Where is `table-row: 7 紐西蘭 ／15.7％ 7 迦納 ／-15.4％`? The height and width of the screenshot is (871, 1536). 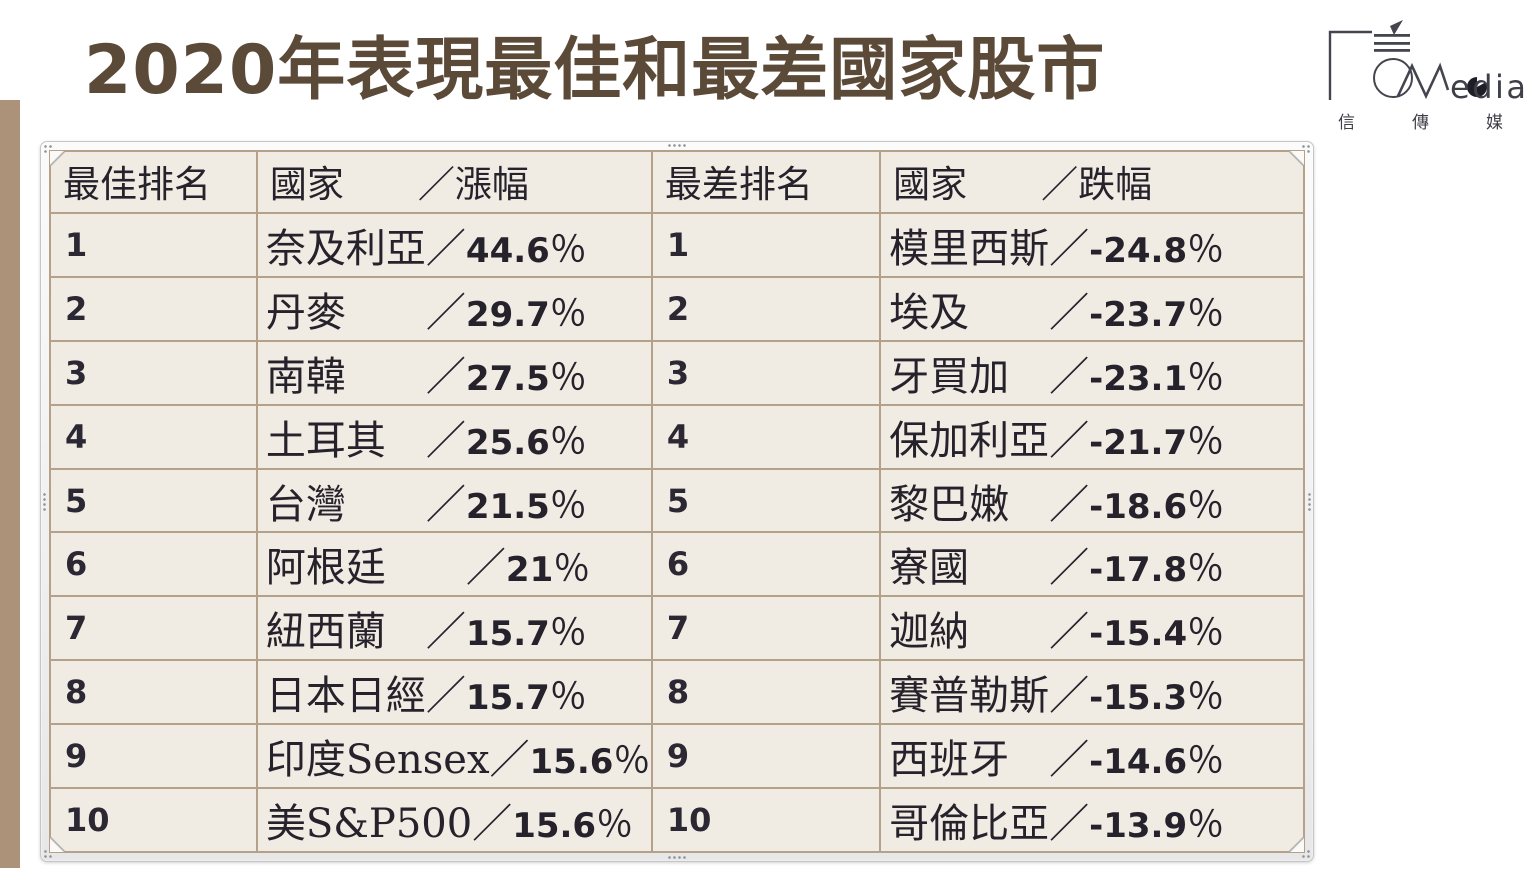 table-row: 7 紐西蘭 ／15.7％ 7 迦納 ／-15.4％ is located at coordinates (677, 628).